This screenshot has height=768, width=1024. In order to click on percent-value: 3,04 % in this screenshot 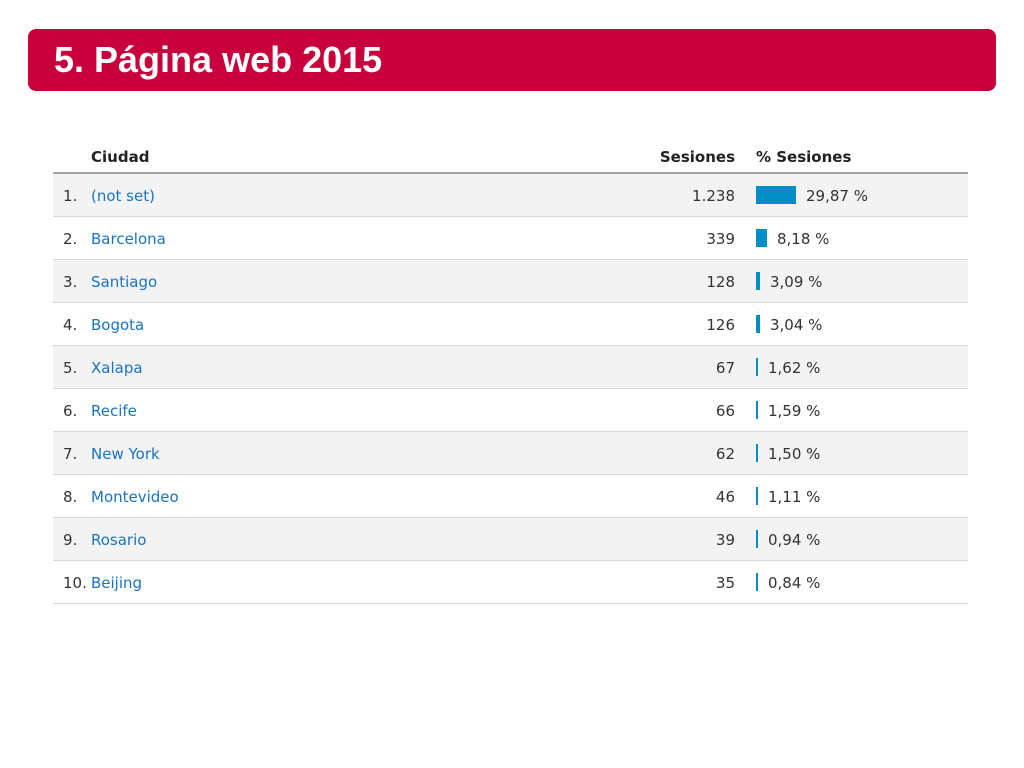, I will do `click(796, 325)`.